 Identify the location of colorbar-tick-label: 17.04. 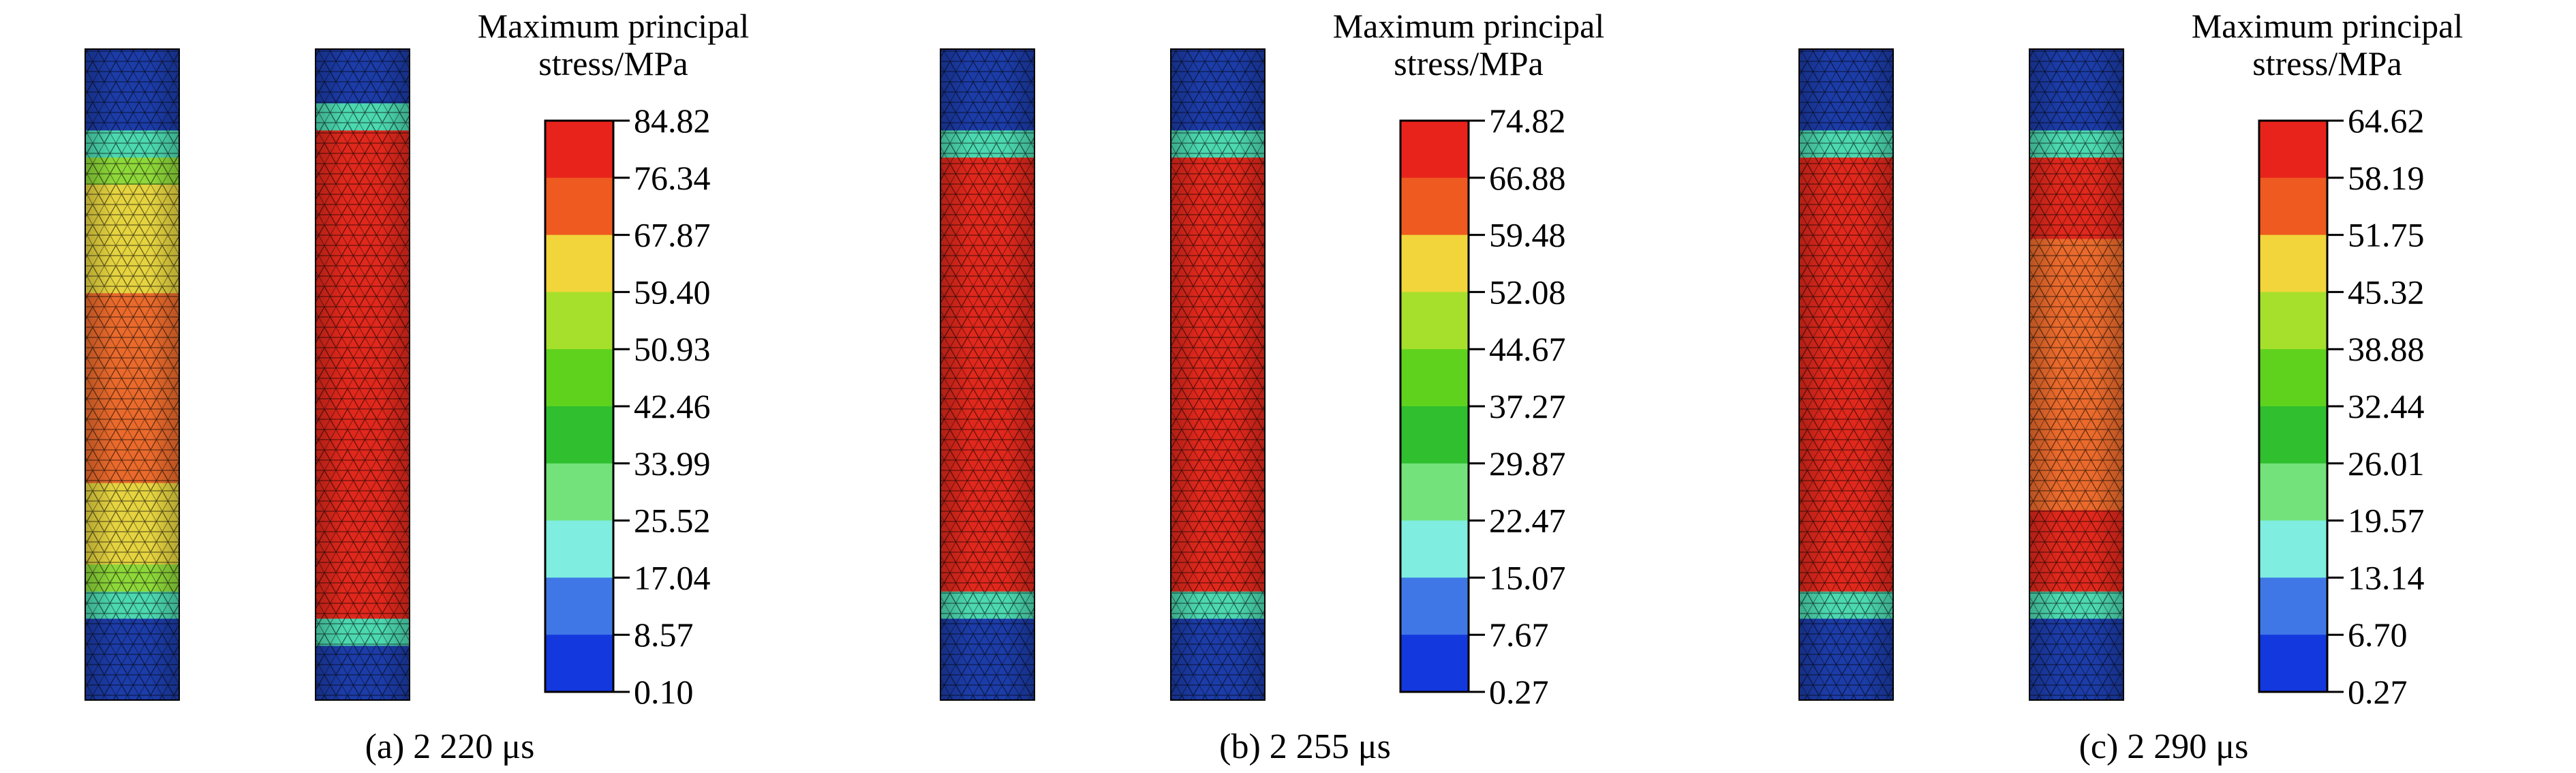
(672, 577).